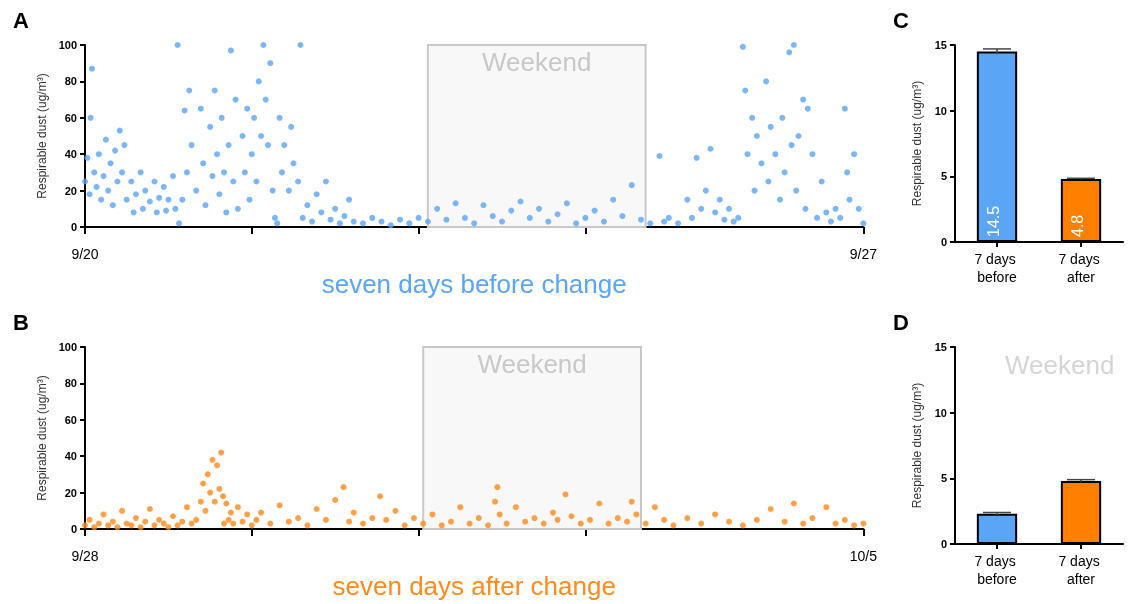 The image size is (1135, 604). I want to click on x-tick-label: 10/5, so click(863, 556).